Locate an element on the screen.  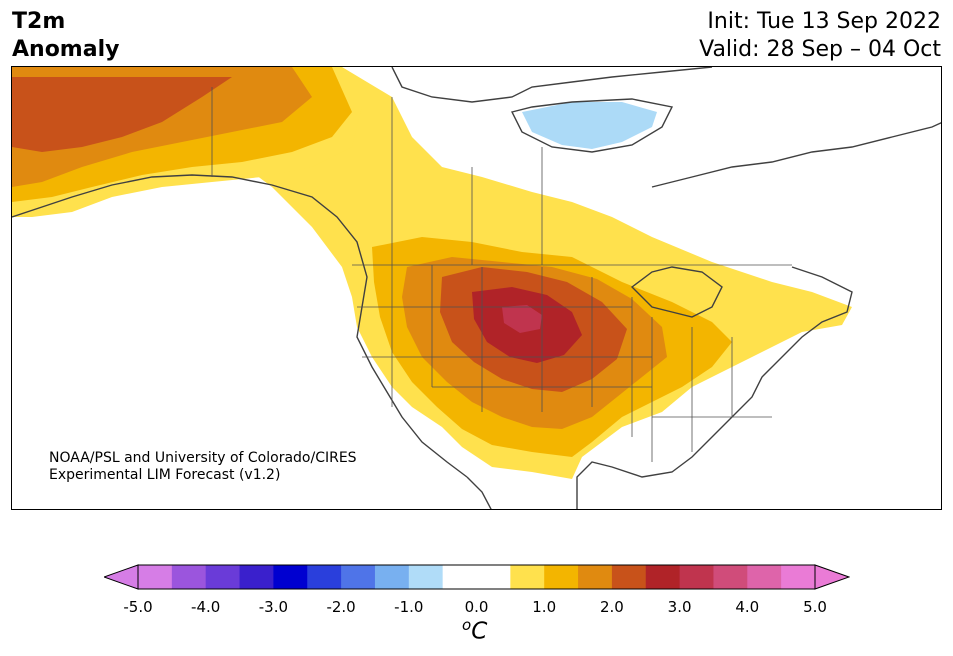
colorbar-unit: oC is located at coordinates (475, 630).